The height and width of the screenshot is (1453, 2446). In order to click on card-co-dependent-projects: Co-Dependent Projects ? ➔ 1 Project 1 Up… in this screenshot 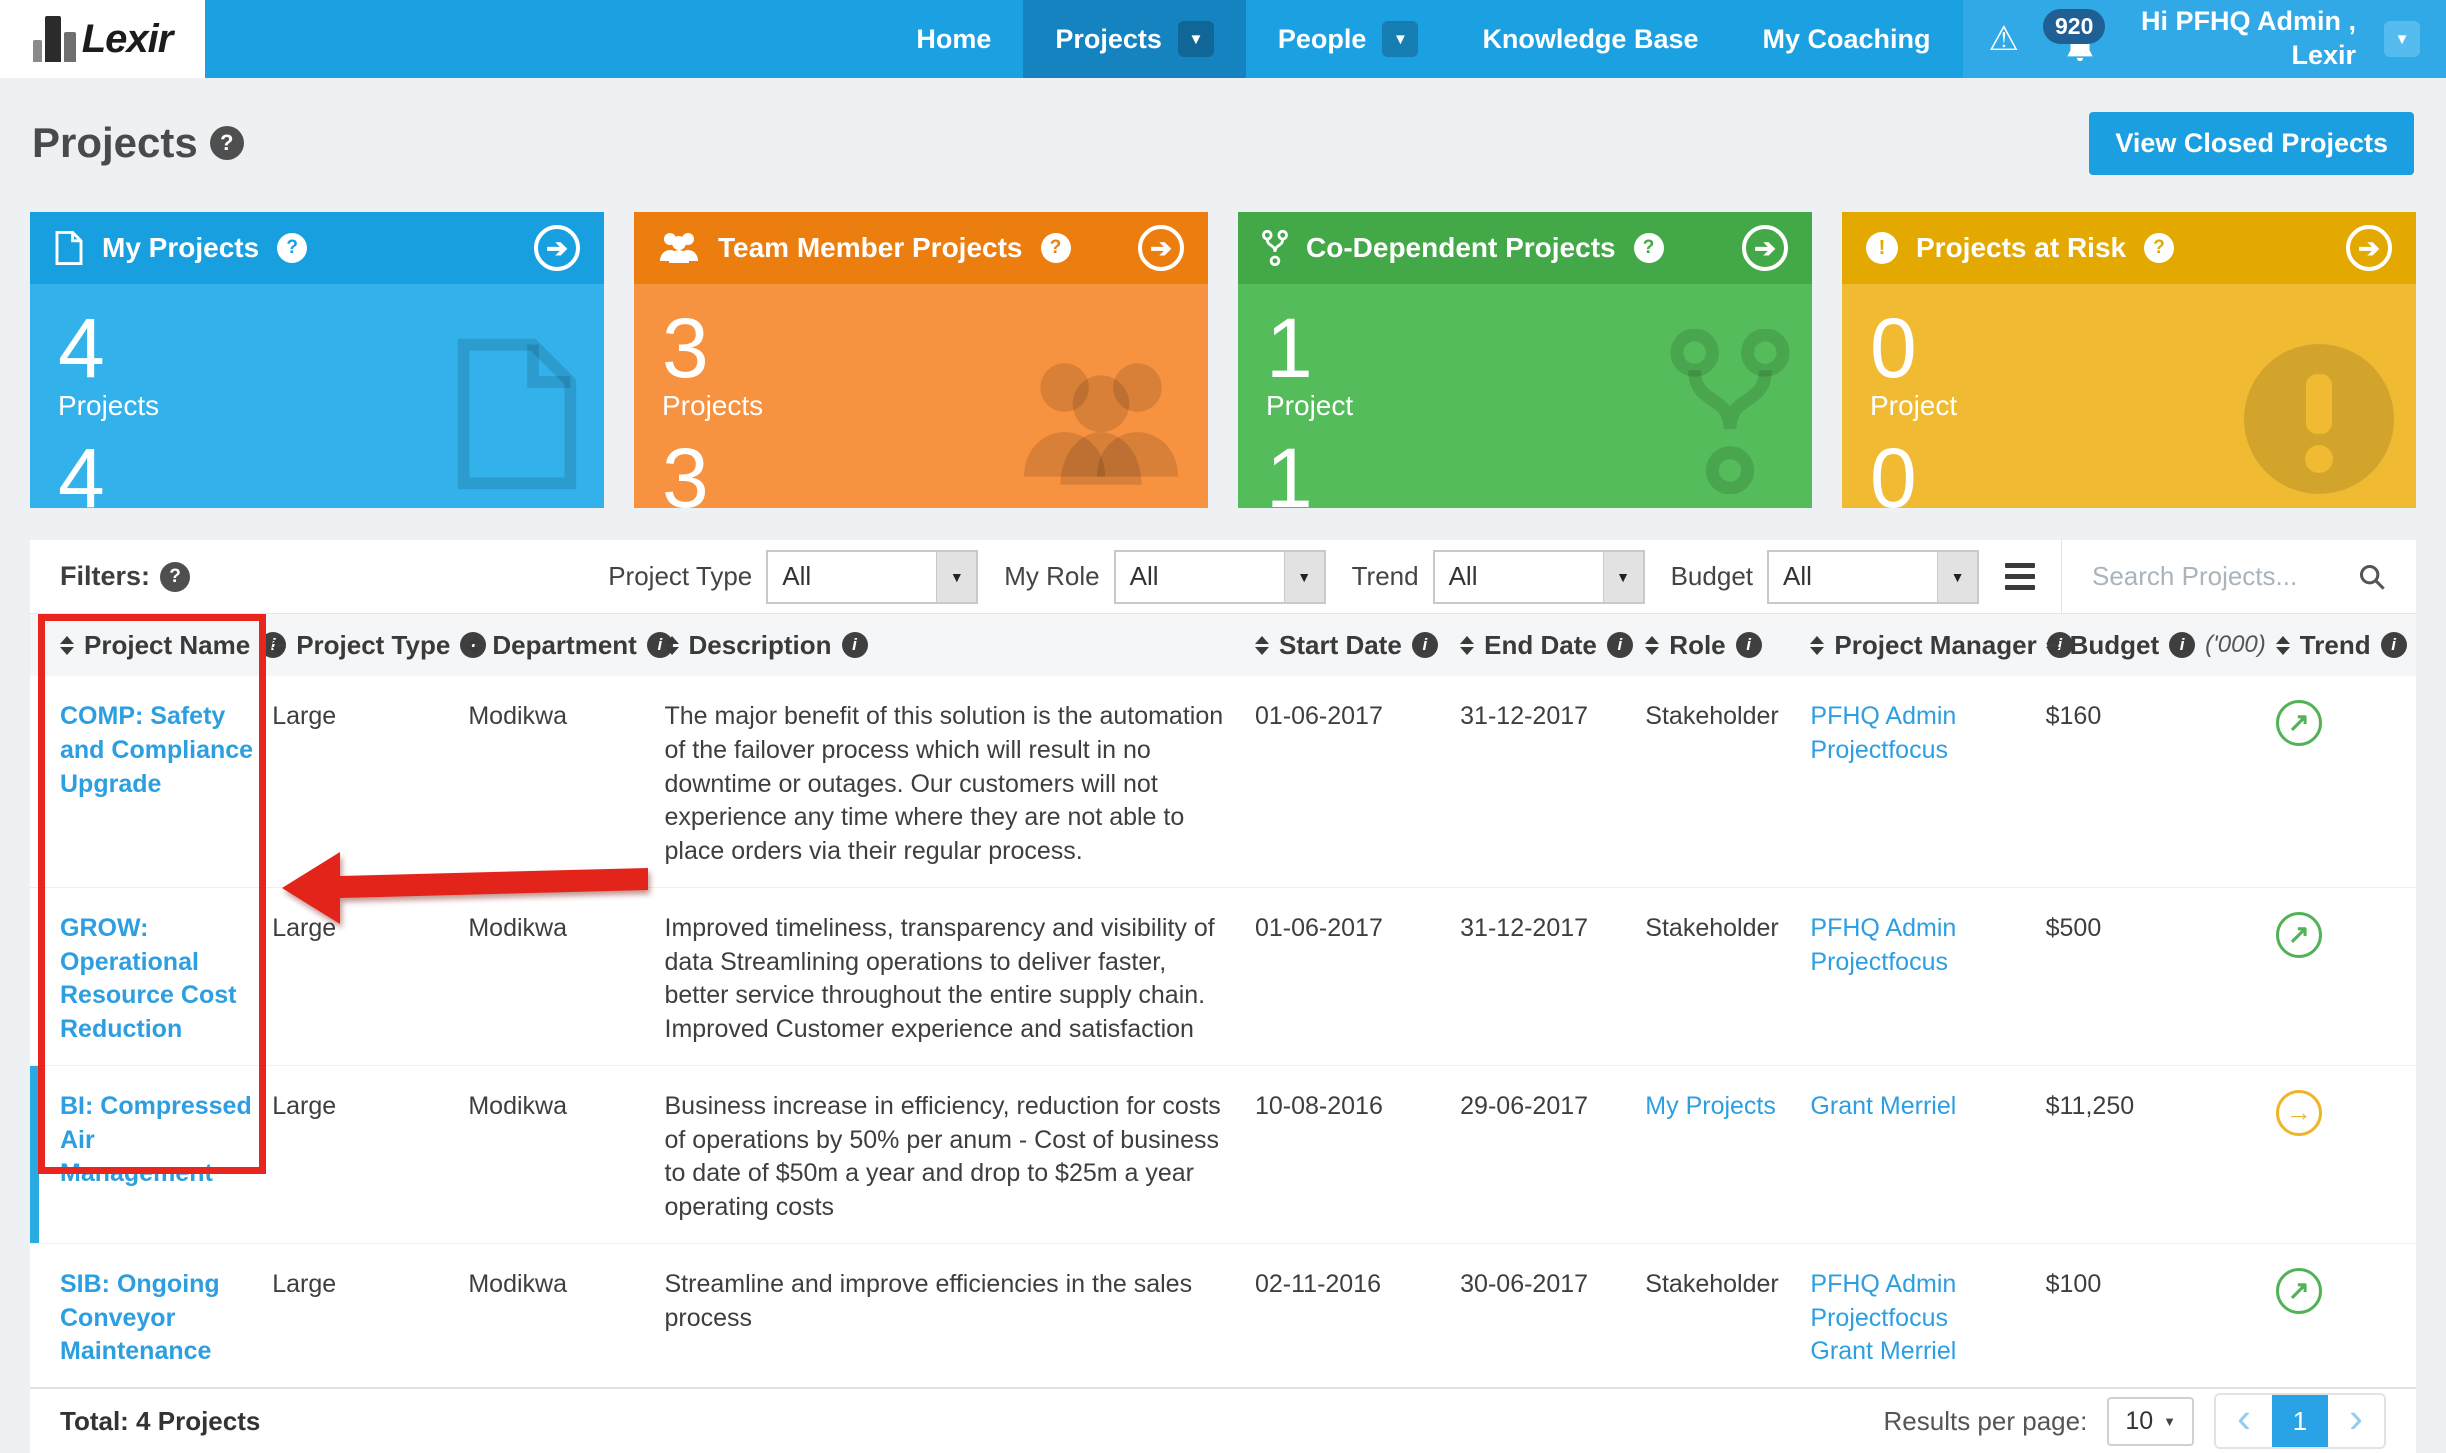, I will do `click(1525, 360)`.